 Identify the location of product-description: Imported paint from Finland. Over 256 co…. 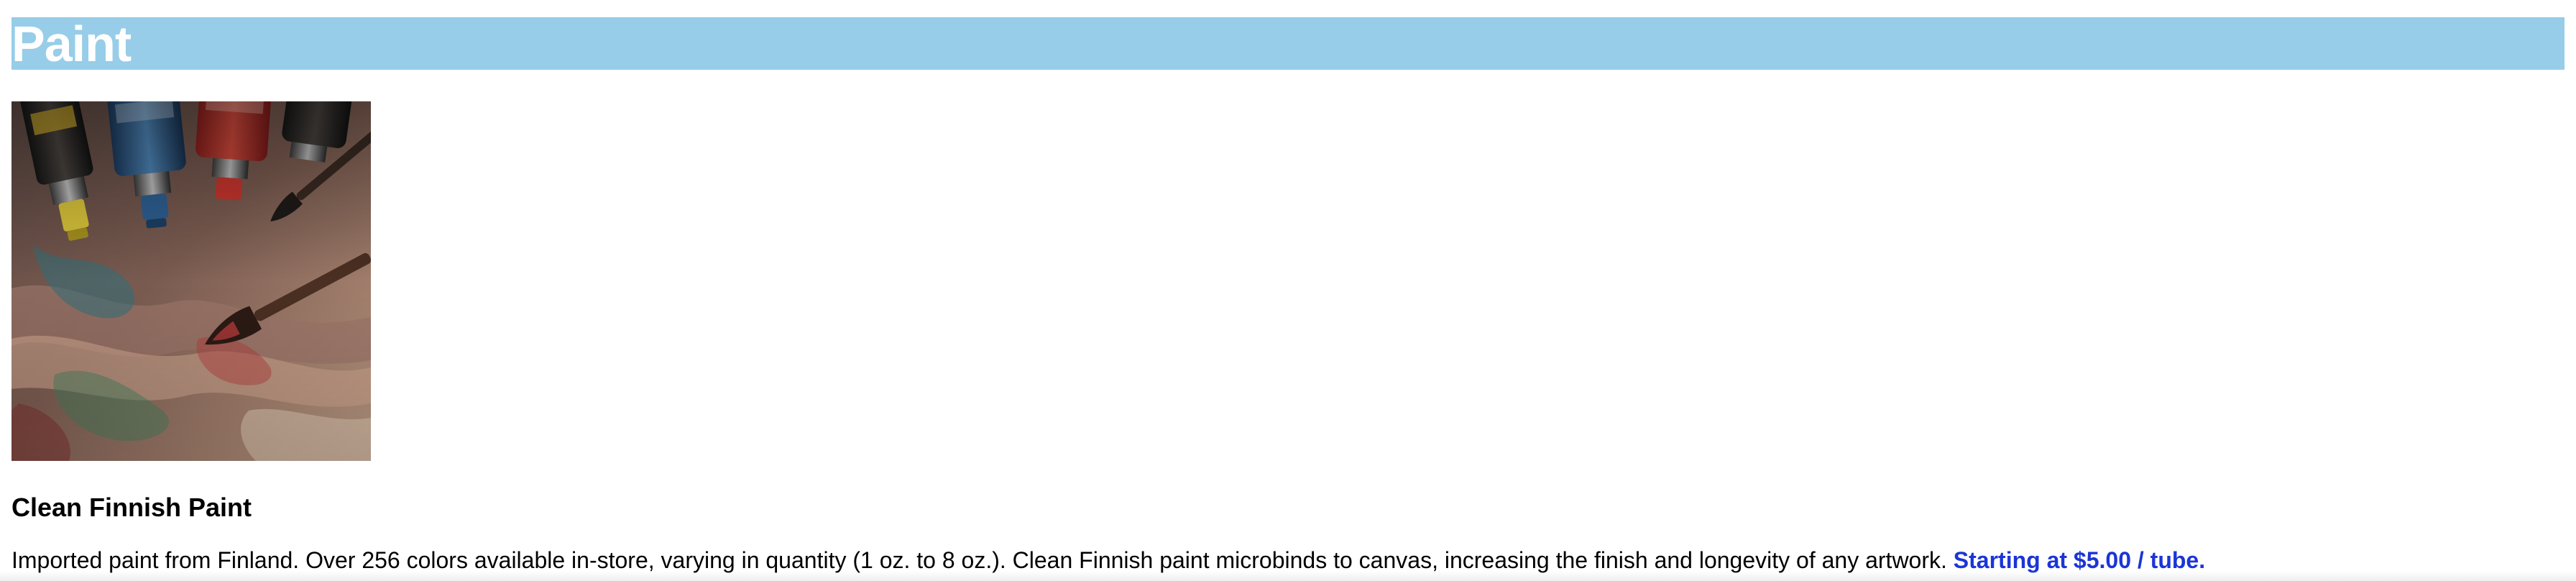
(1108, 560).